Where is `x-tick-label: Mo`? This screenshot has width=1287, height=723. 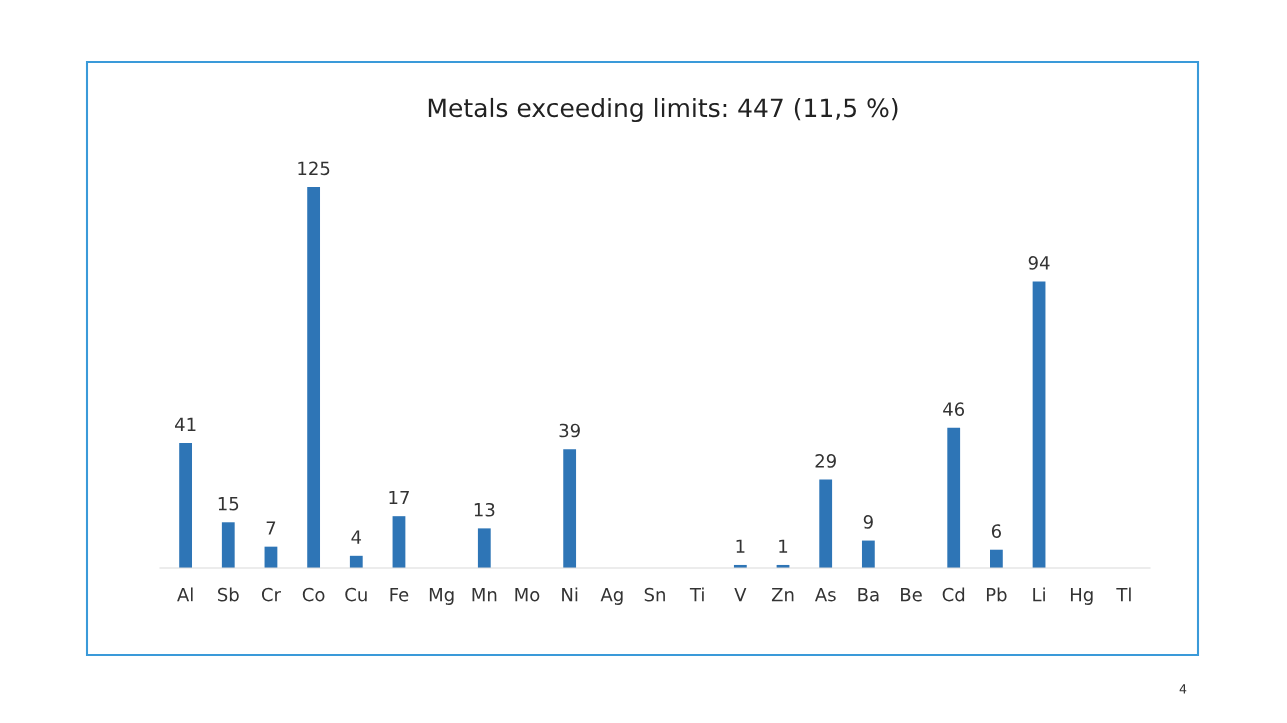
x-tick-label: Mo is located at coordinates (527, 595).